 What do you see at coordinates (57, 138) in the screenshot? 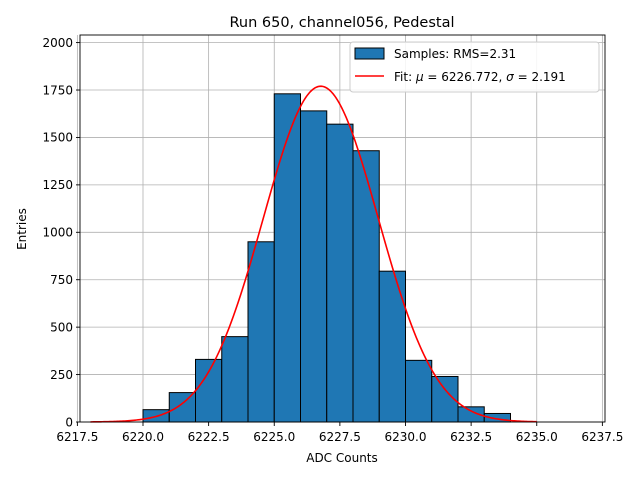
I see `y-tick-label: 1500` at bounding box center [57, 138].